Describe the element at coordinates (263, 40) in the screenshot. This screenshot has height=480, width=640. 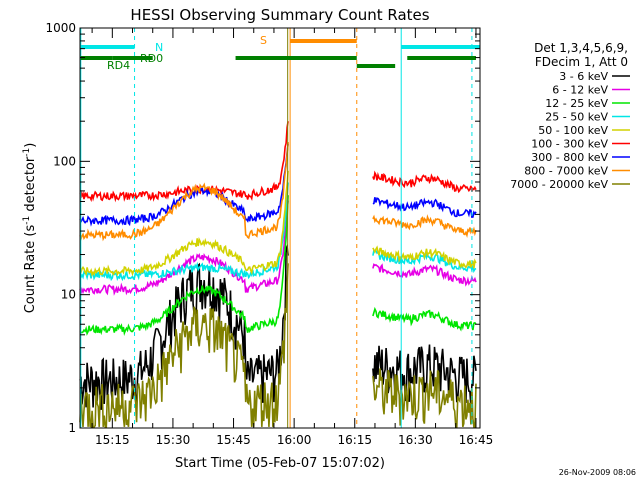
I see `saa-label: S` at that location.